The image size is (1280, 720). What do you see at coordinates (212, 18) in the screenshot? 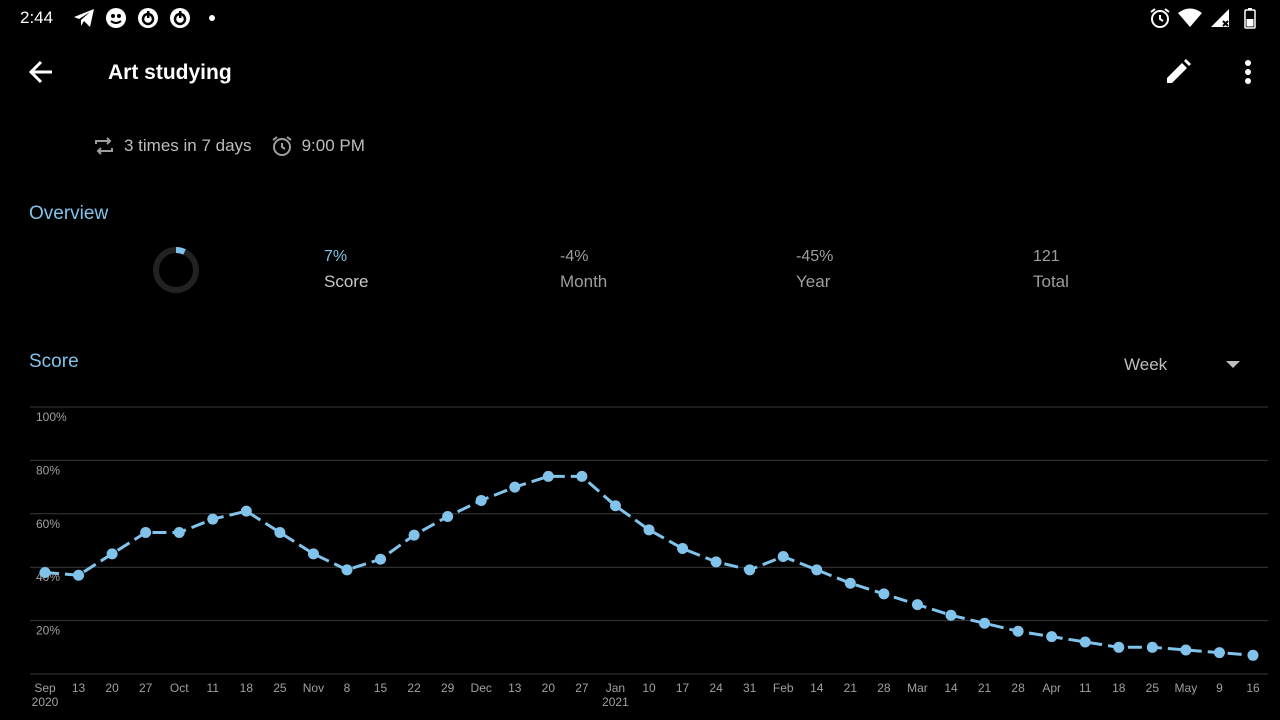
I see `dot-icon` at bounding box center [212, 18].